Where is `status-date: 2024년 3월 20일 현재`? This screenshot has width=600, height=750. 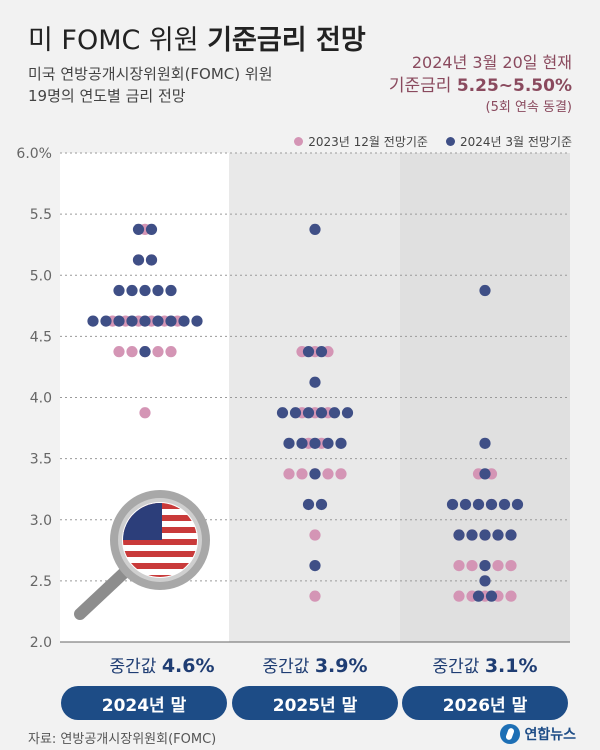 status-date: 2024년 3월 20일 현재 is located at coordinates (491, 62).